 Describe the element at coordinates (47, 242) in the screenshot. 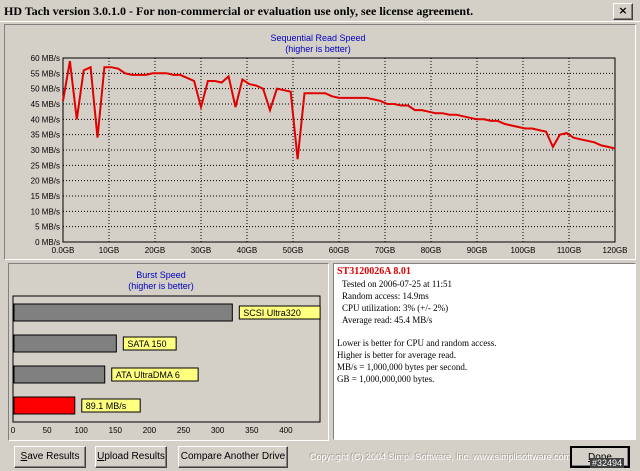

I see `y-tick-label: 0 MB/s` at that location.